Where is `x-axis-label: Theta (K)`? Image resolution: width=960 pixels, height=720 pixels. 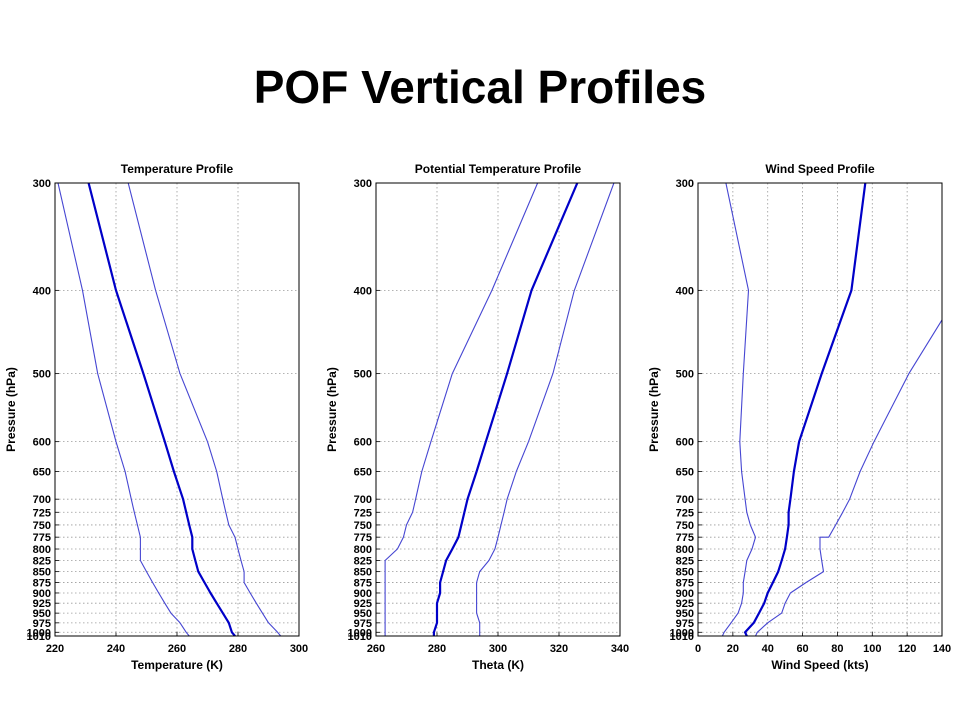 x-axis-label: Theta (K) is located at coordinates (498, 665).